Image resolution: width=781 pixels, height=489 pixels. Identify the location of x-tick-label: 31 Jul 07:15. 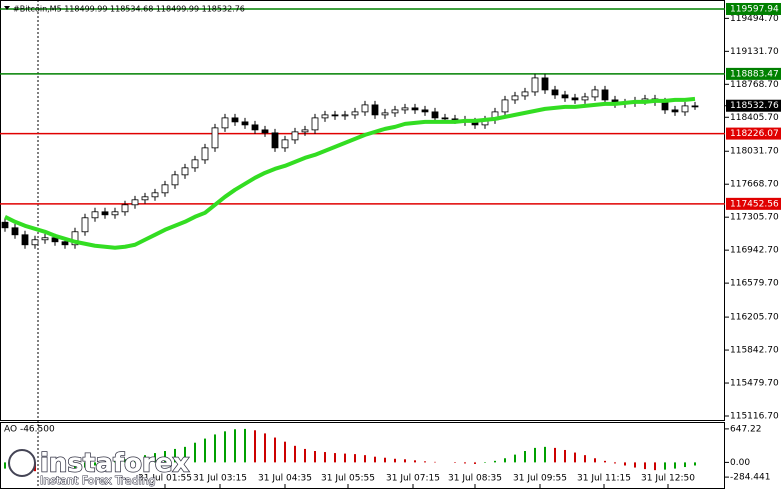
(413, 479).